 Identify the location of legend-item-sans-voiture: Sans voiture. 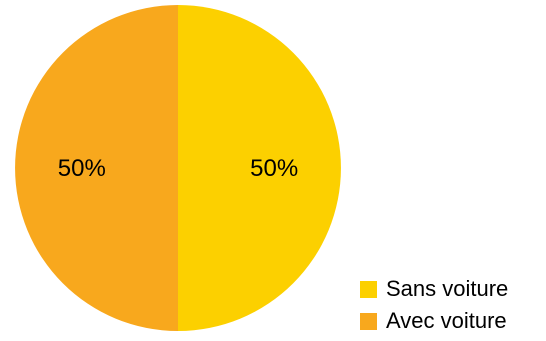
(434, 288).